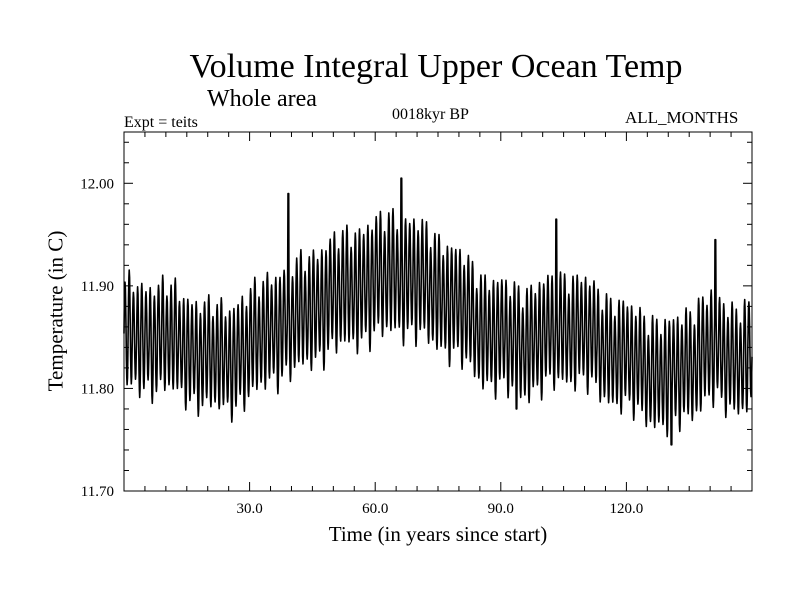  I want to click on period-label: 0018kyr BP, so click(430, 114).